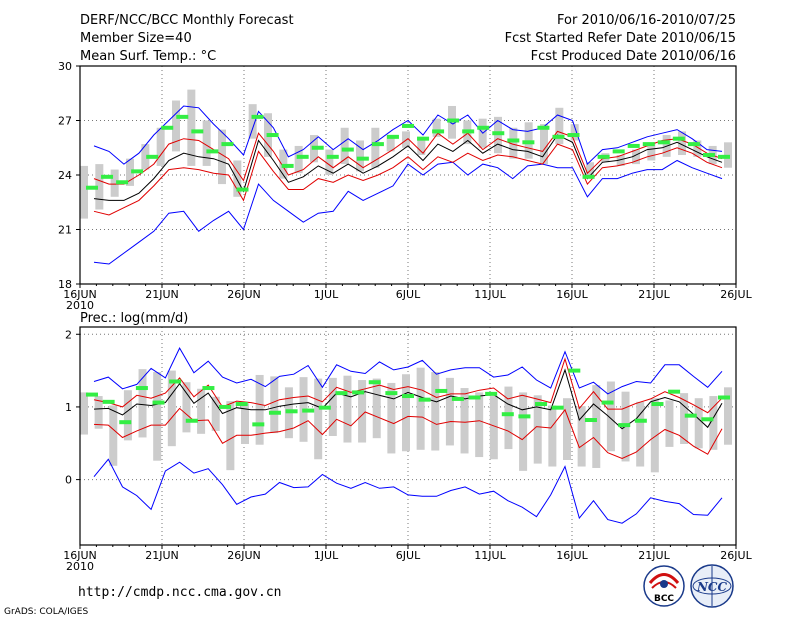 This screenshot has height=618, width=800. I want to click on x-tick-label: 16JUN, so click(80, 294).